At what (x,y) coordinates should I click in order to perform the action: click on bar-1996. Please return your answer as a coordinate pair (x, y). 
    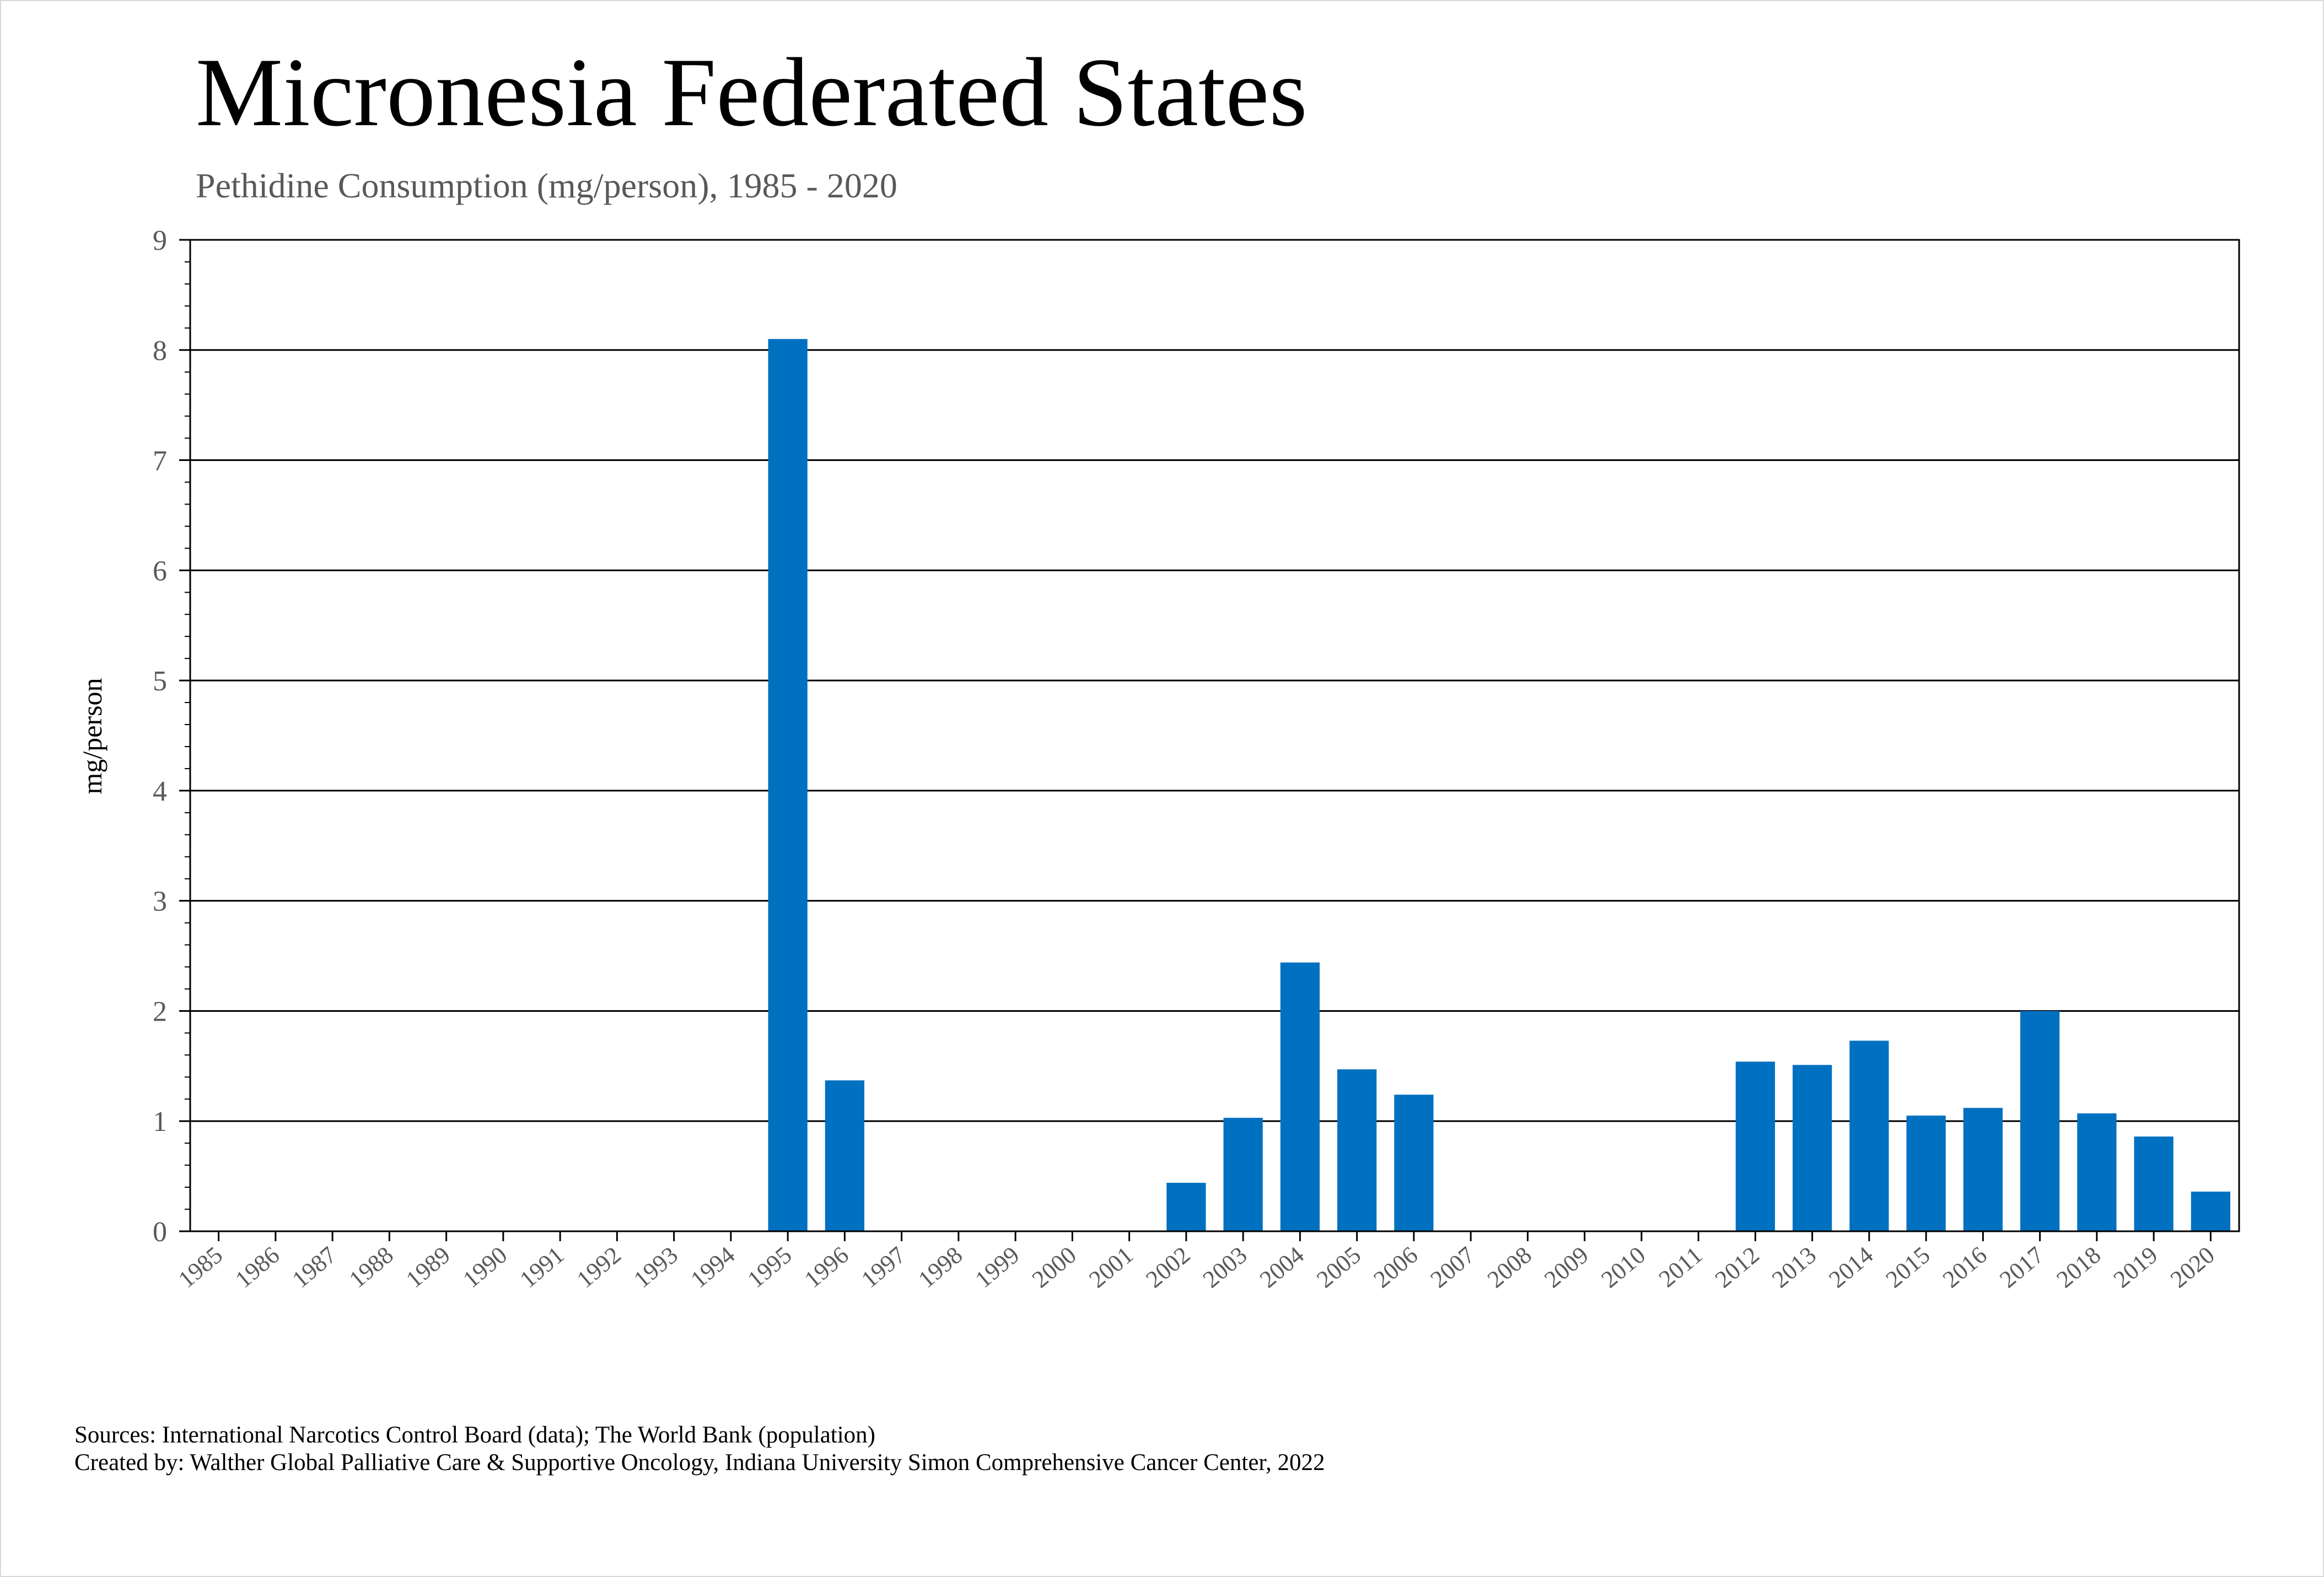
    Looking at the image, I should click on (844, 1155).